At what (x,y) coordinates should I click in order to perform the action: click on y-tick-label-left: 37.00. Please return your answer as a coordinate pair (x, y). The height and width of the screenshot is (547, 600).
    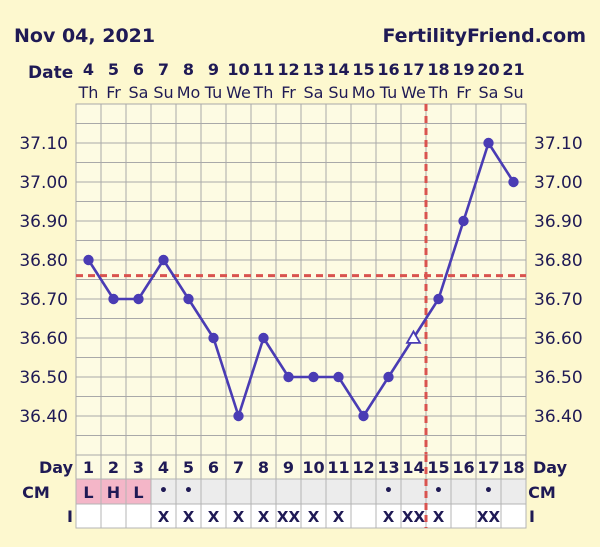
    Looking at the image, I should click on (43, 183).